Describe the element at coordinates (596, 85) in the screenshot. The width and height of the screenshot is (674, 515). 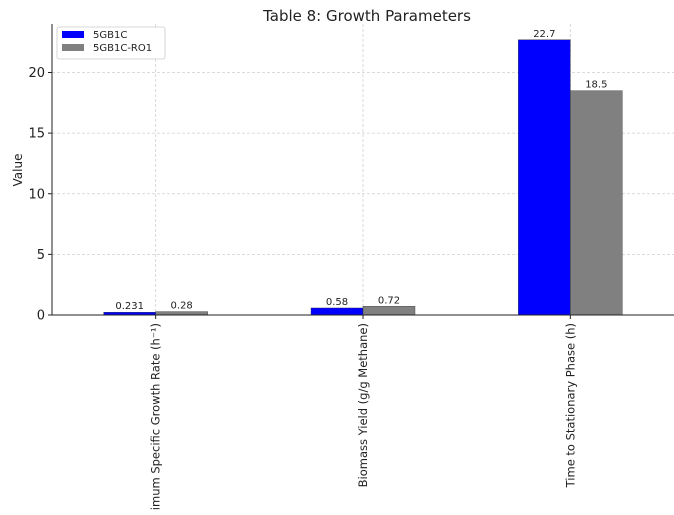
I see `bar-value-label: 18.5` at that location.